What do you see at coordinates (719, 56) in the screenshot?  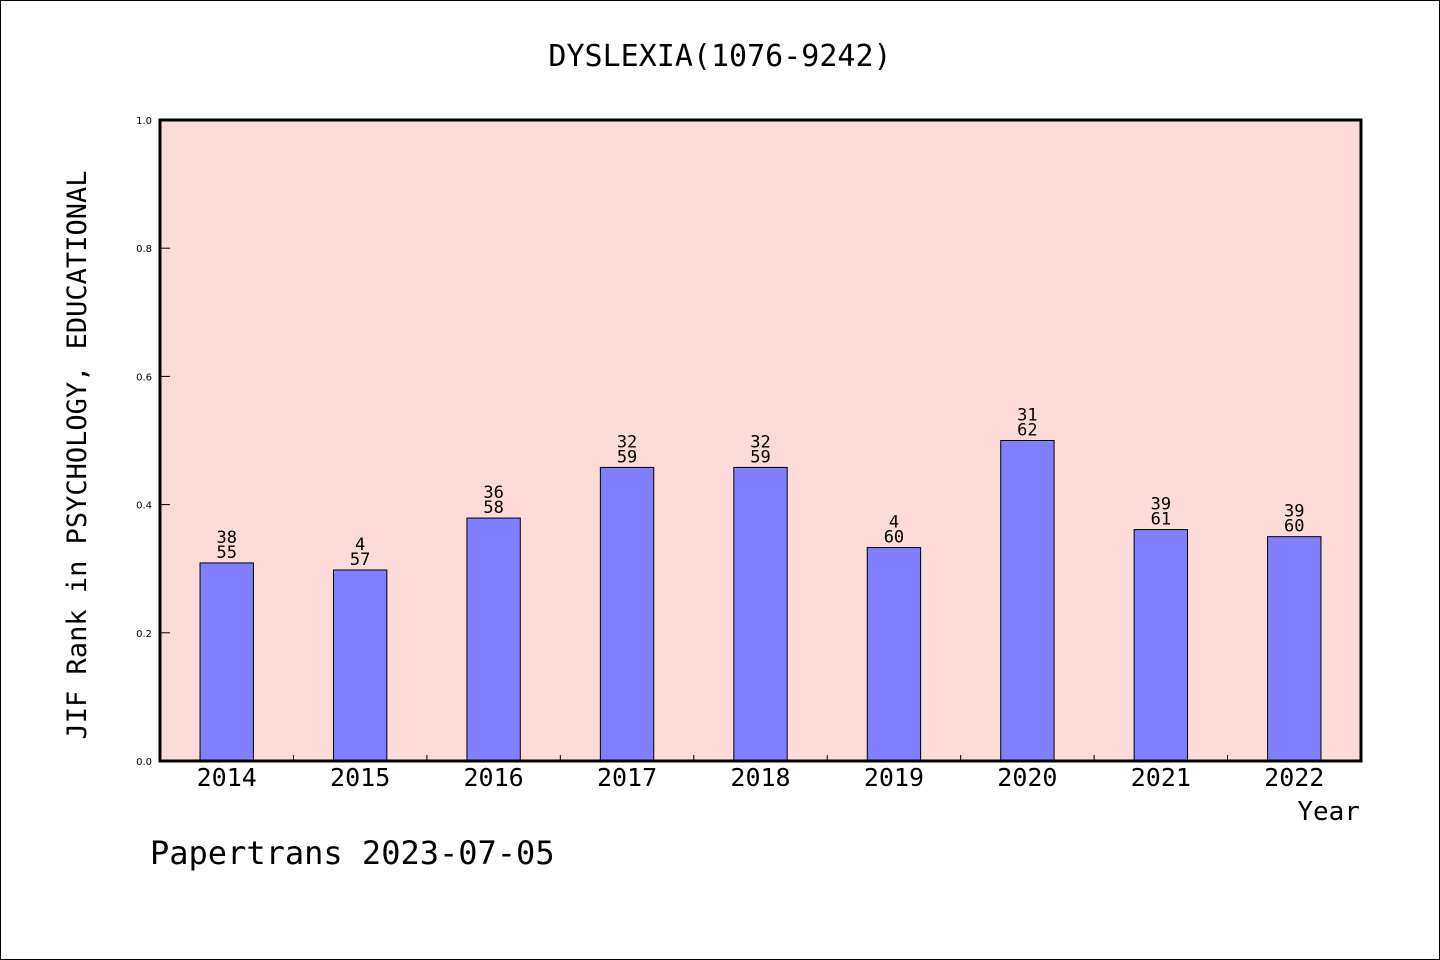 I see `chart-title: DYSLEXIA(1076-9242)` at bounding box center [719, 56].